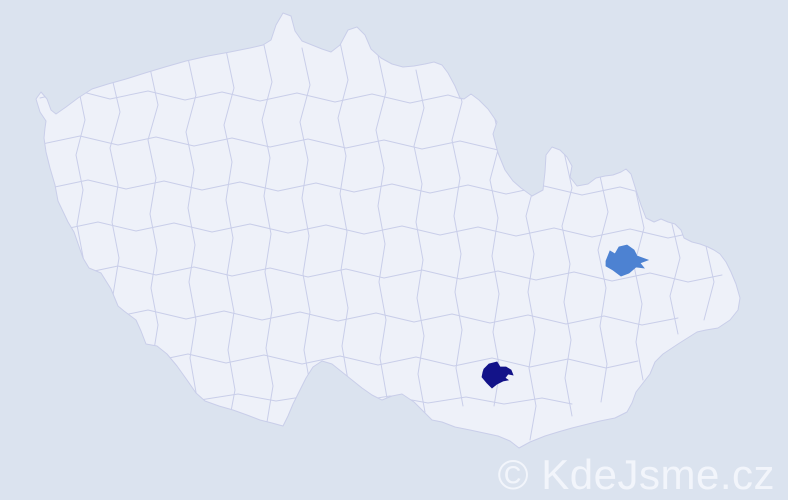 This screenshot has height=500, width=788. I want to click on watermark: © KdeJsme.cz, so click(636, 474).